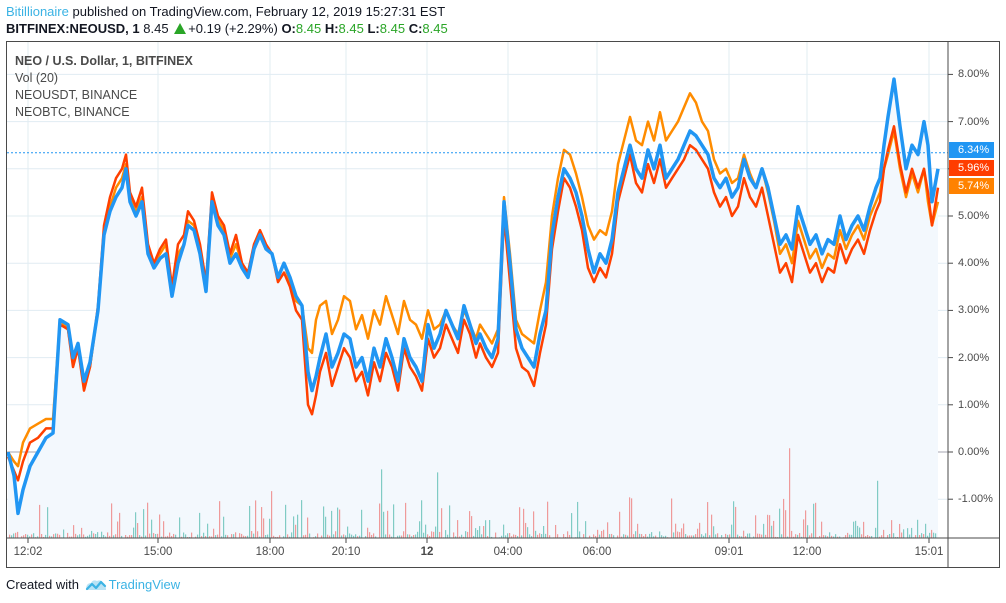 The width and height of the screenshot is (1006, 603). I want to click on x-tick-label: 12:00, so click(807, 552).